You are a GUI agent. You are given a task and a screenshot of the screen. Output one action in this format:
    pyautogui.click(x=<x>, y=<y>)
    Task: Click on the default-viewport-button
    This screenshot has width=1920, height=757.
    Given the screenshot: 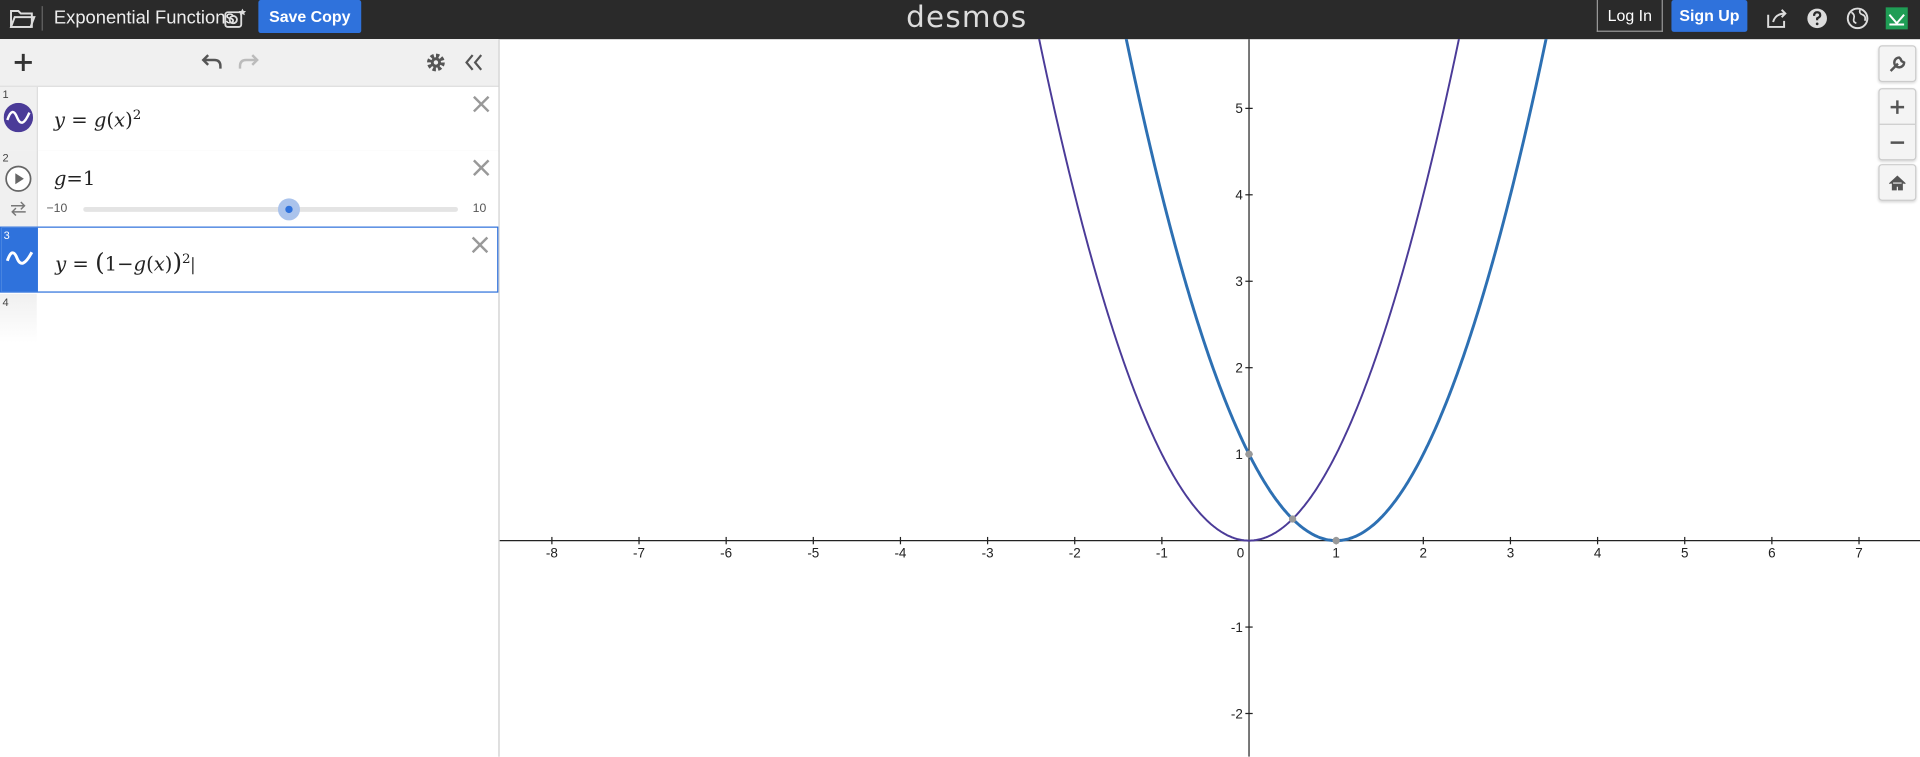 What is the action you would take?
    pyautogui.click(x=1897, y=182)
    